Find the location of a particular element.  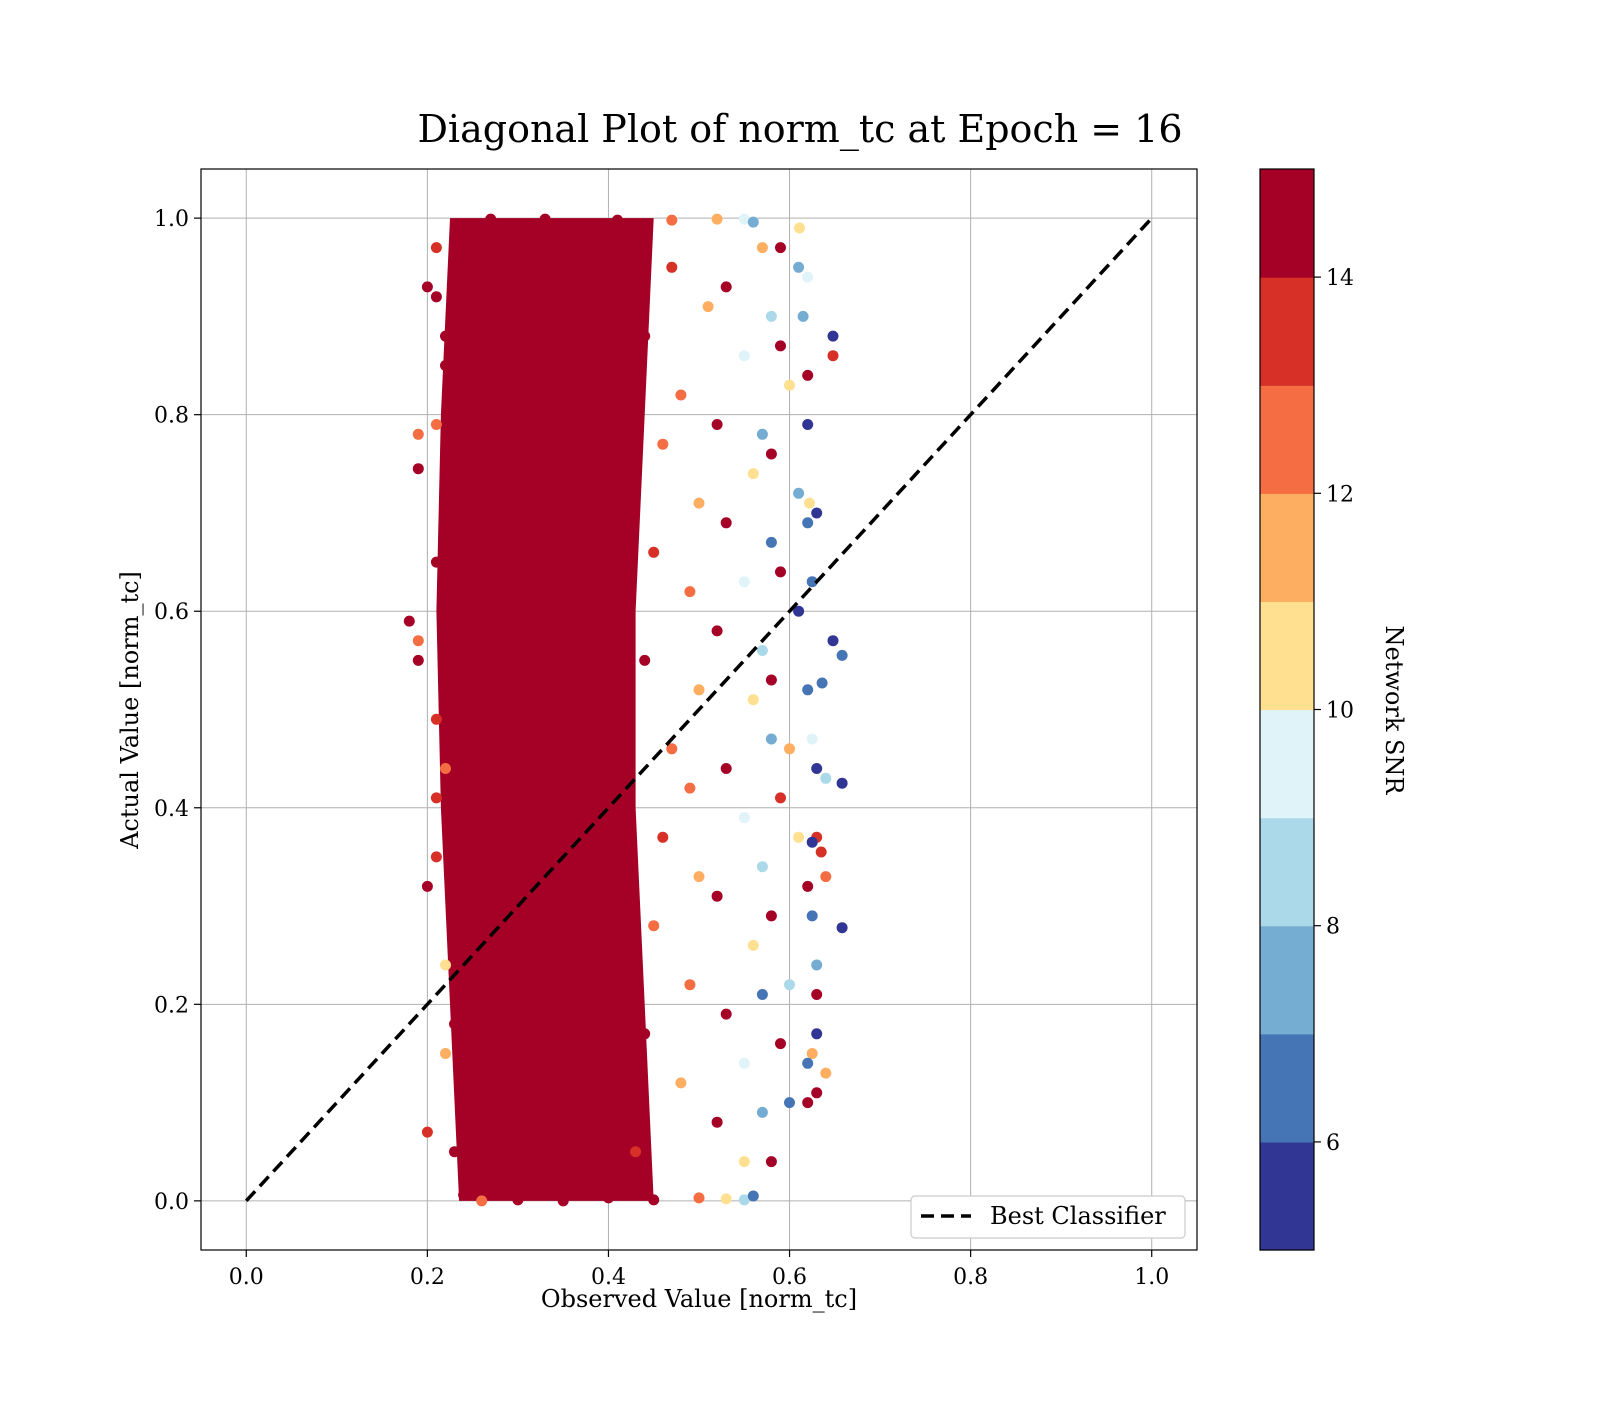

colorbar-tick-label: 10 is located at coordinates (1340, 711).